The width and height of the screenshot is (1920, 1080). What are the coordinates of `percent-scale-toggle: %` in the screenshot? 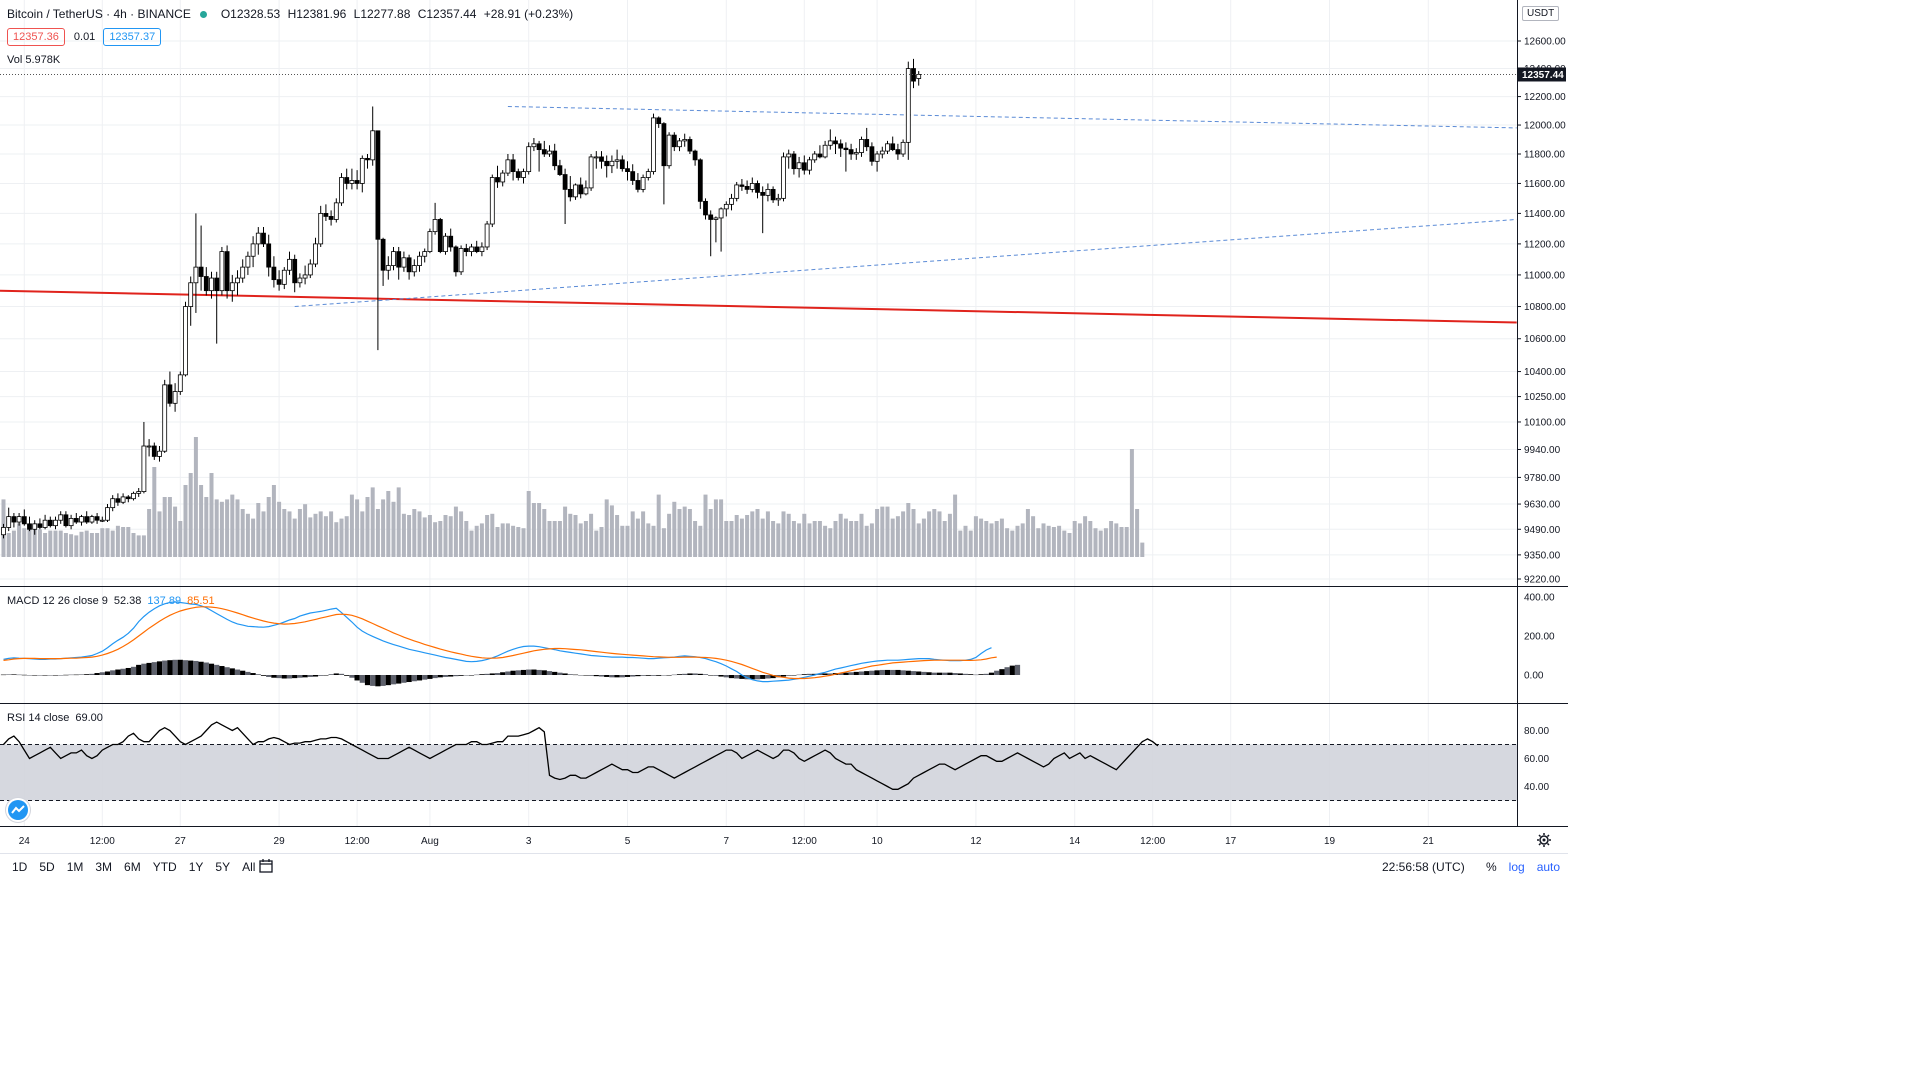 It's located at (1491, 867).